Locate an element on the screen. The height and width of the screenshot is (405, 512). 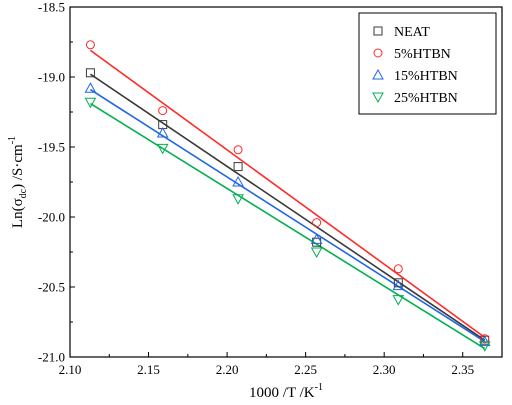
y-axis: -18.5 -19.0 -19.5 -20.0 -20.5 -21.0 is located at coordinates (56, 182).